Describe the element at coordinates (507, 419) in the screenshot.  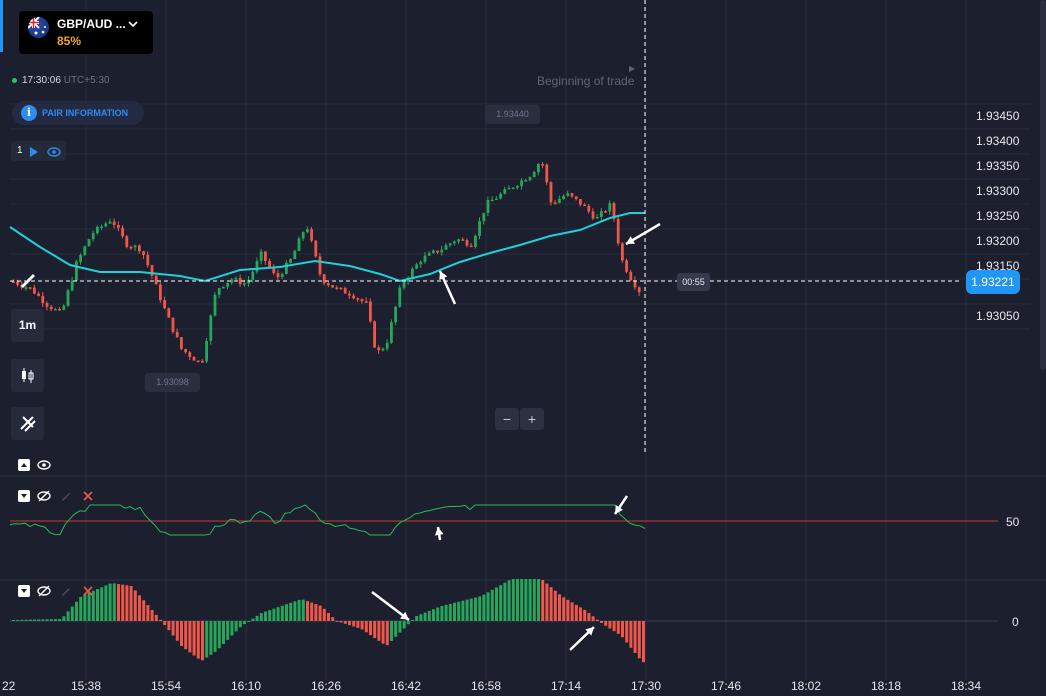
I see `zoom-out-button: −` at that location.